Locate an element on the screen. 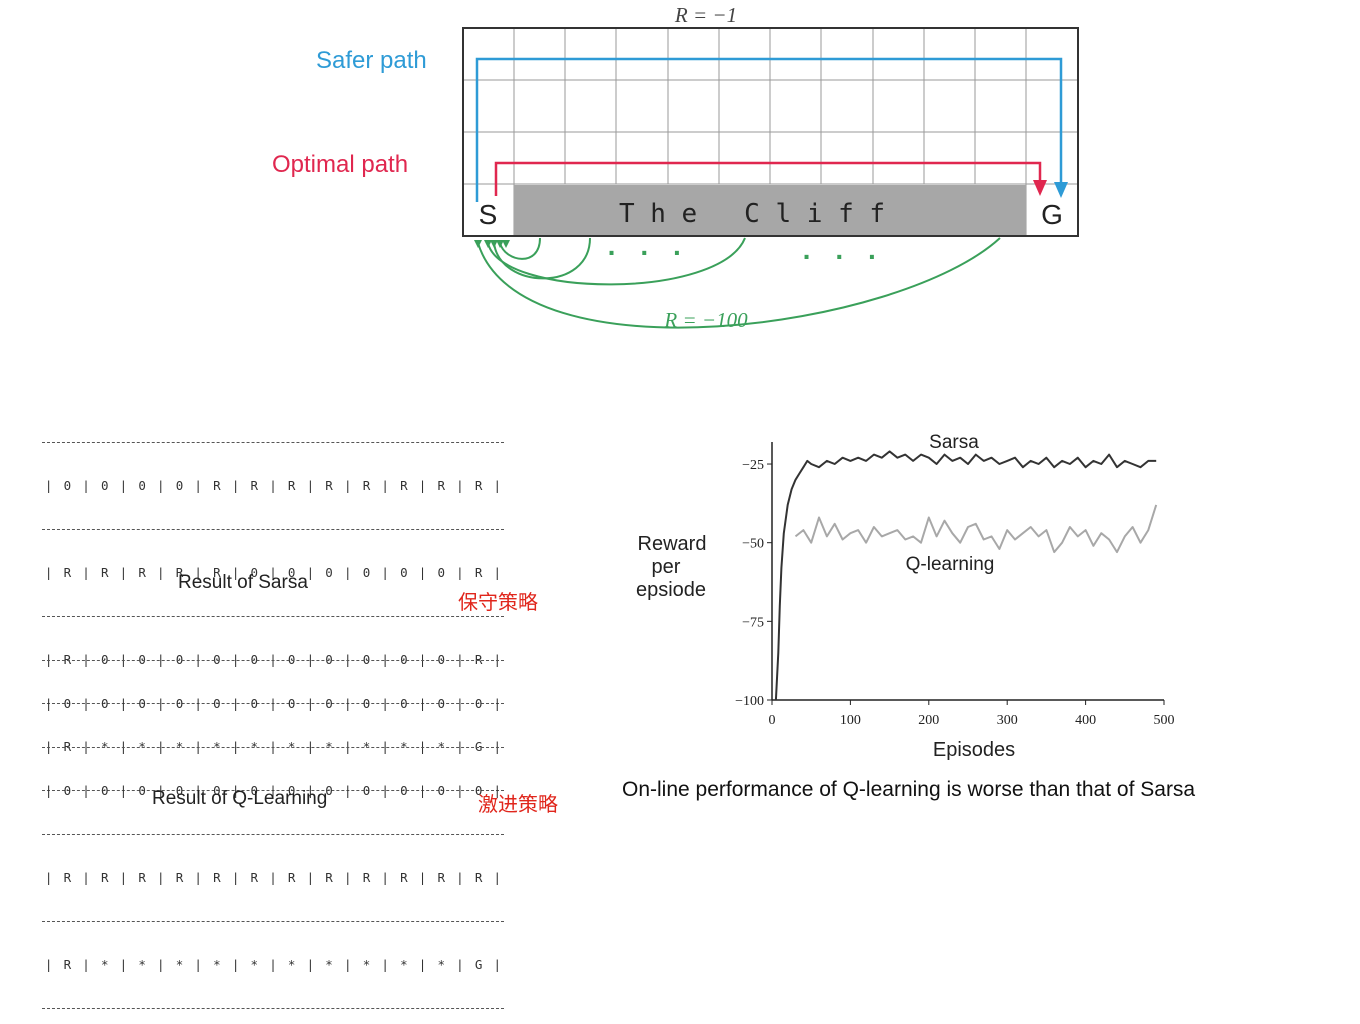 This screenshot has height=1024, width=1360. y-tick-label: −75 is located at coordinates (753, 622).